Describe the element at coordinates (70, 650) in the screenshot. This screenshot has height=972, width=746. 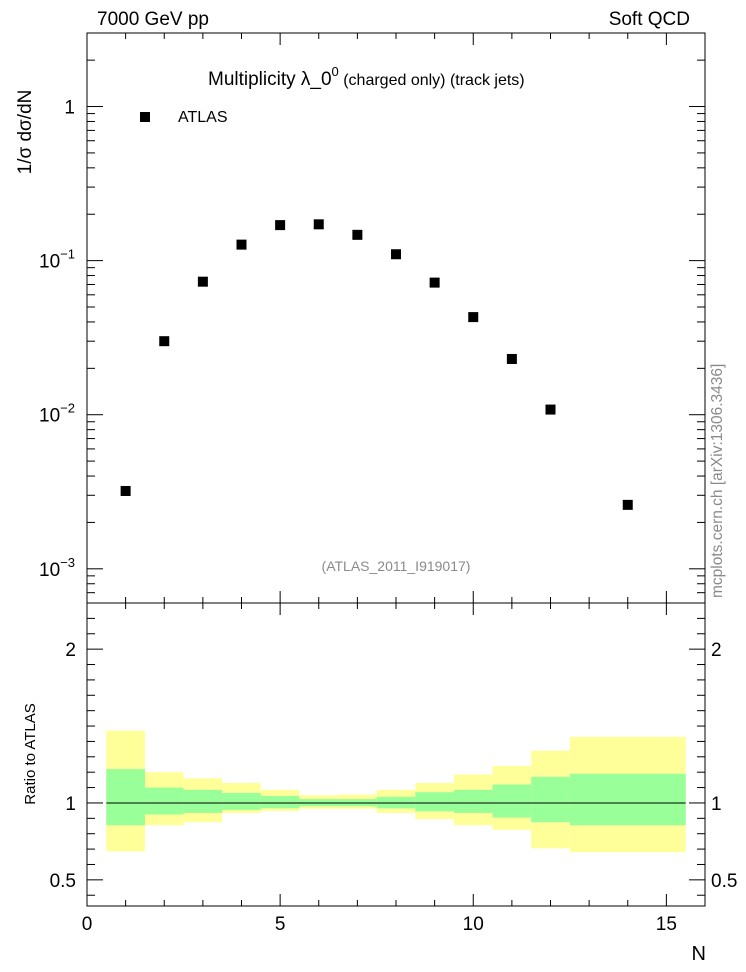
I see `ratio-y-tick-label: 2` at that location.